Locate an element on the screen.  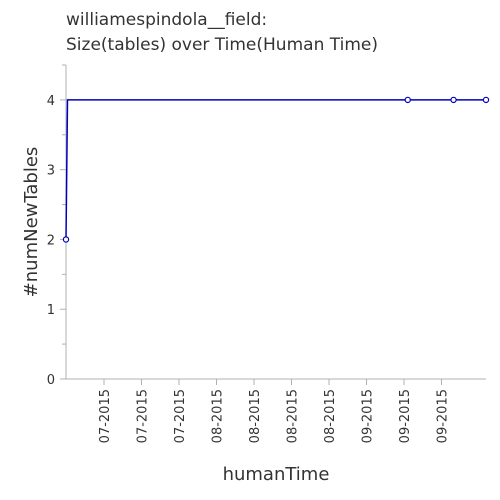
y-tick-label-2: 2 is located at coordinates (51, 240).